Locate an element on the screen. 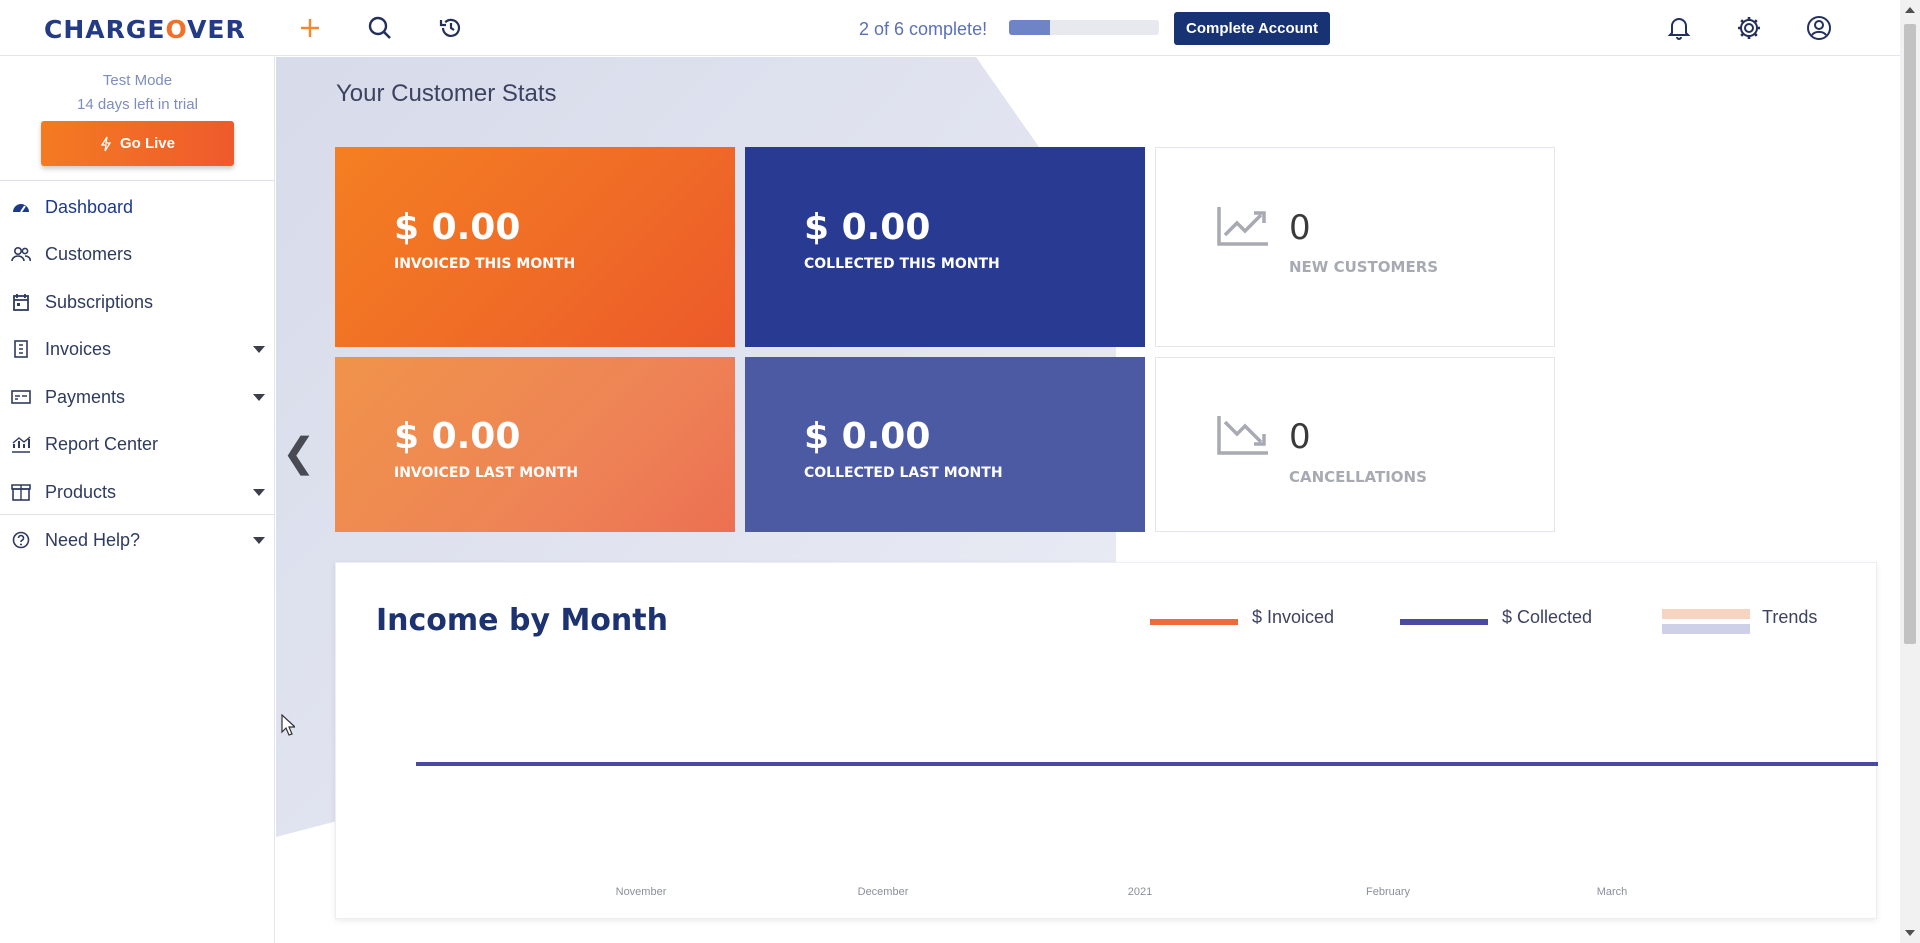 Image resolution: width=1920 pixels, height=943 pixels. stat-caption: NEW CUSTOMERS is located at coordinates (1364, 267).